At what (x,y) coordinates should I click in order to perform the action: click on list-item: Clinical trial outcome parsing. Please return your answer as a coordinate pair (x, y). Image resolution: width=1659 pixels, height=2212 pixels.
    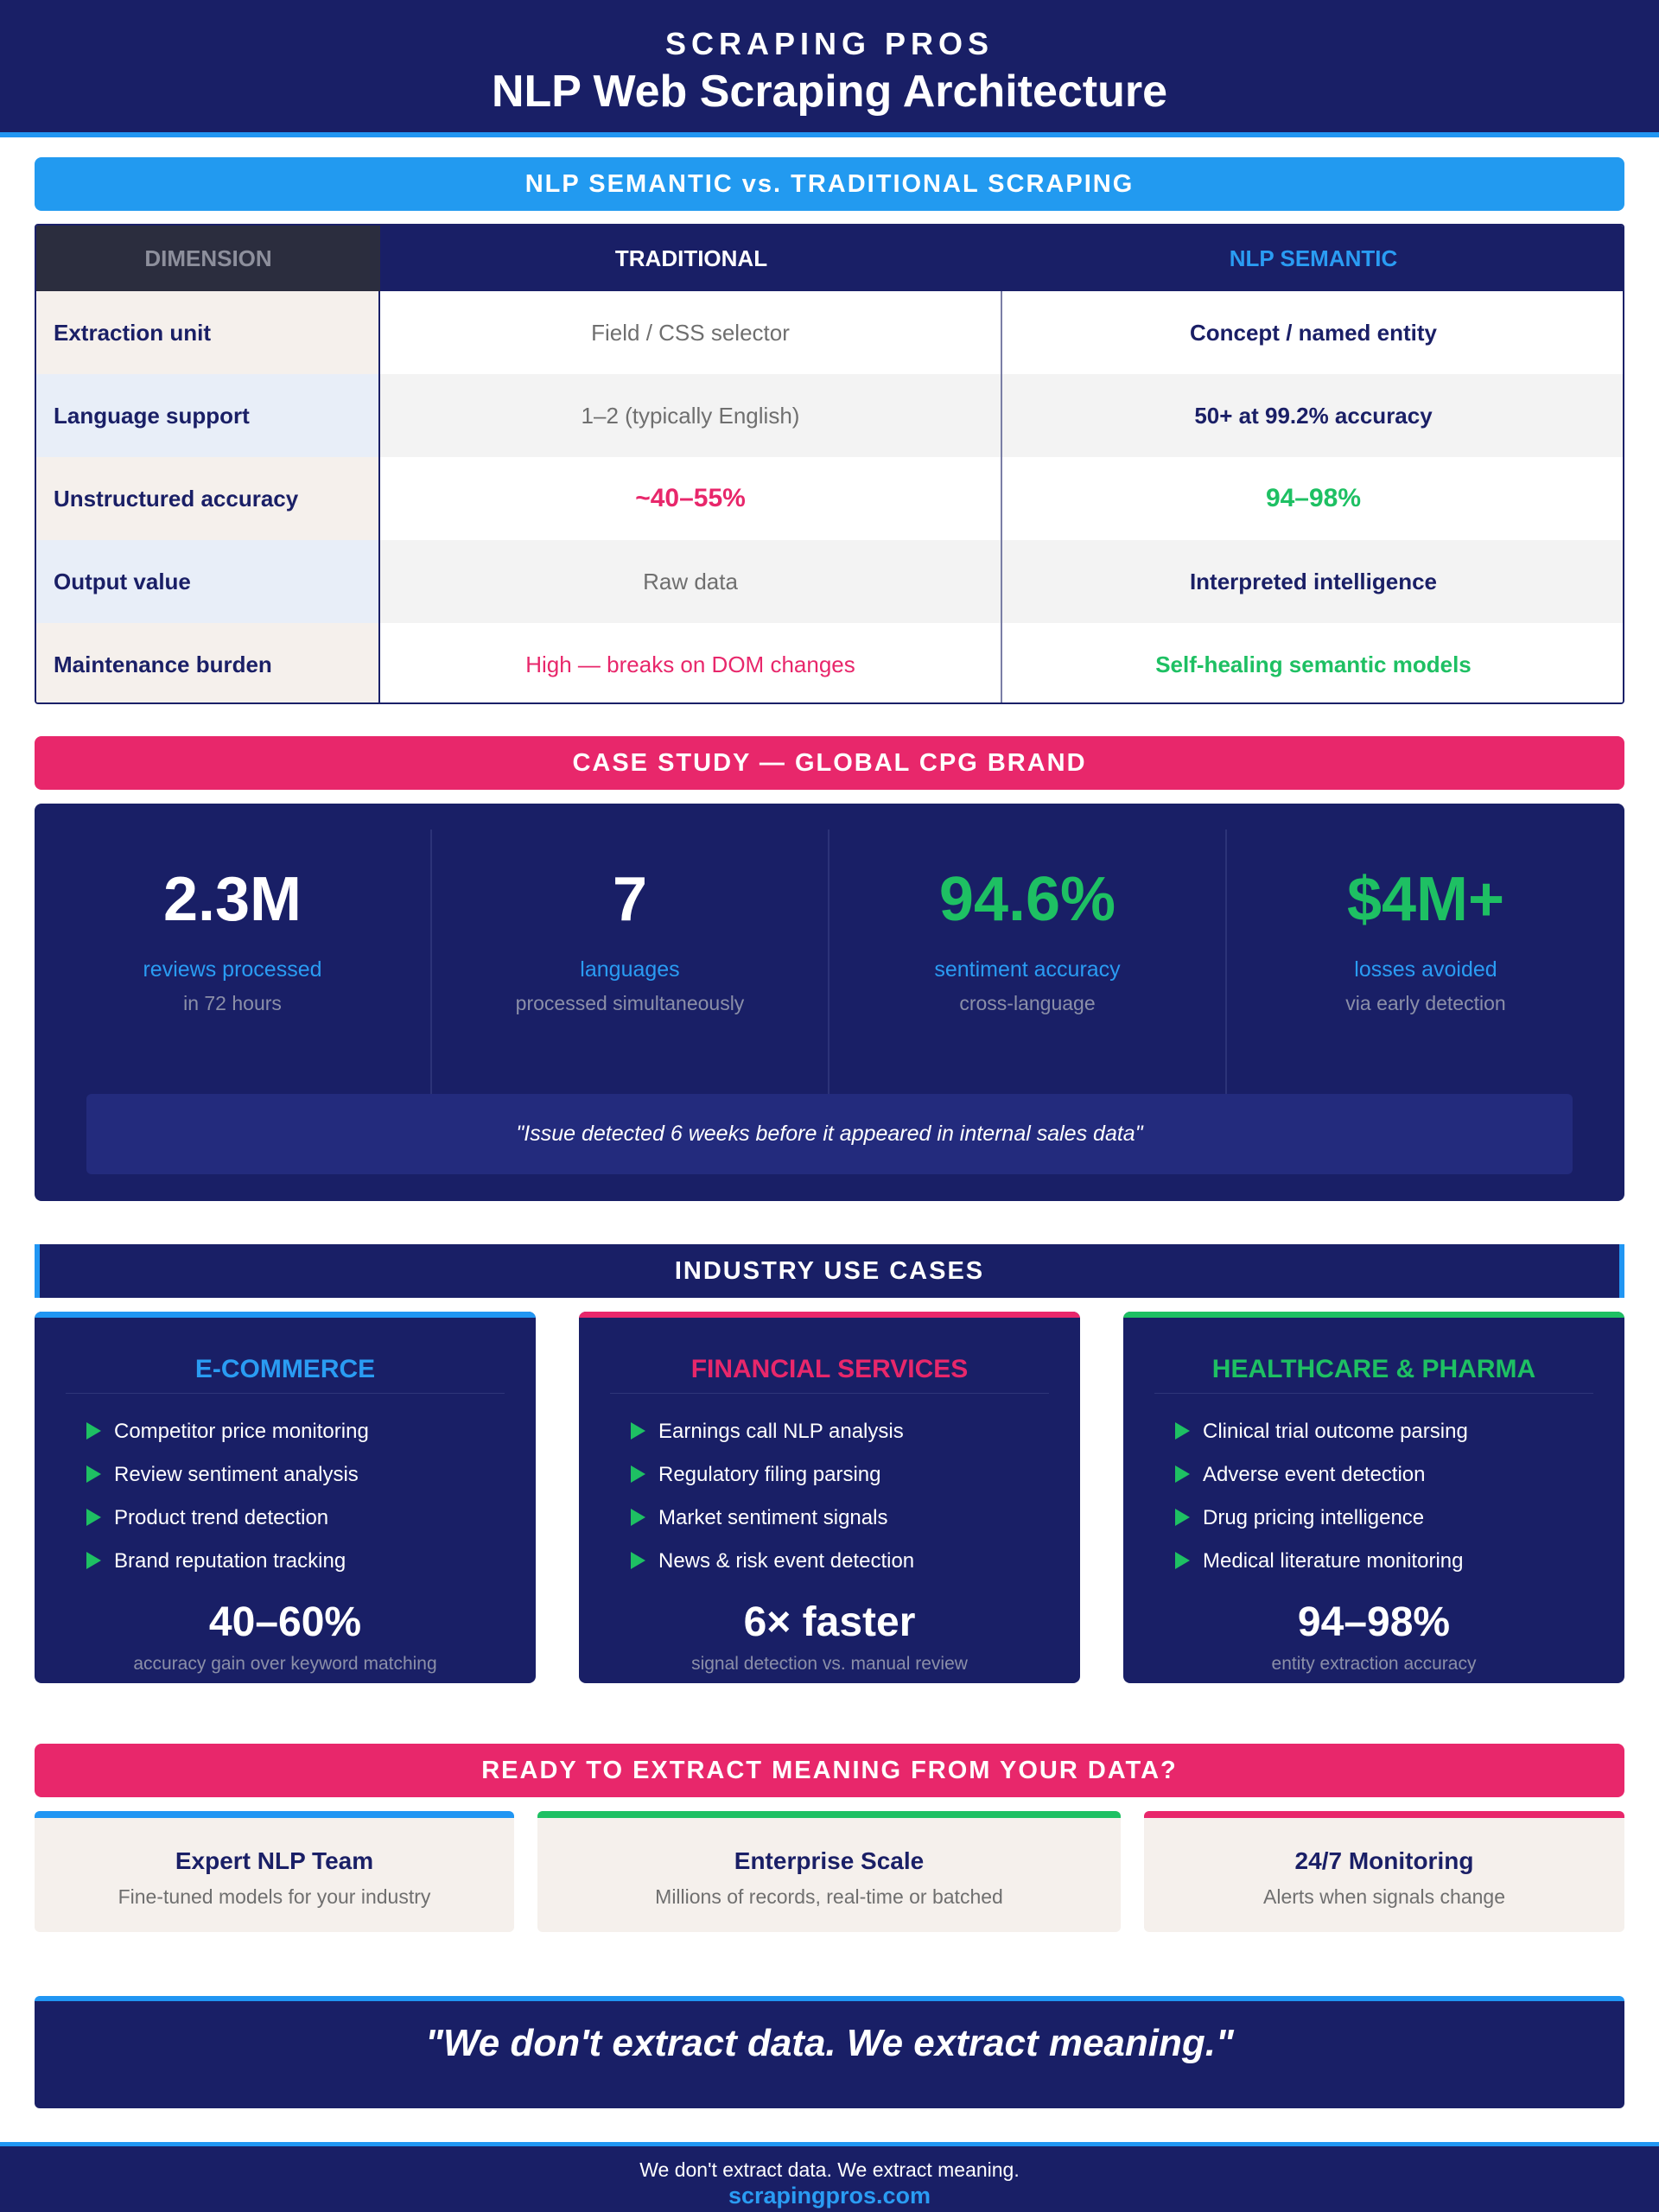
    Looking at the image, I should click on (1321, 1440).